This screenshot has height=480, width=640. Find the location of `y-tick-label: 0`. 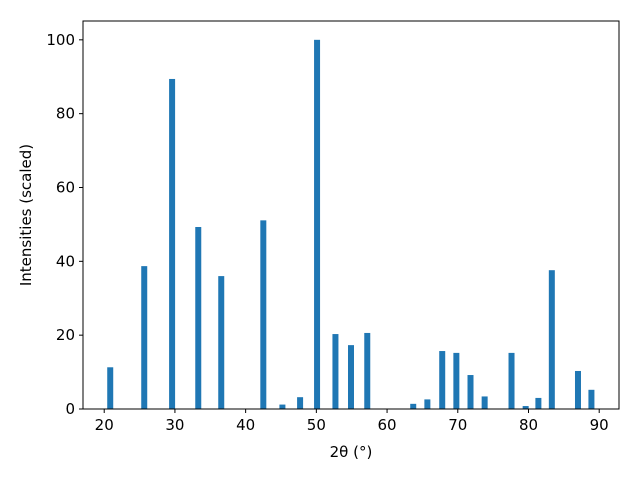

y-tick-label: 0 is located at coordinates (70, 409).